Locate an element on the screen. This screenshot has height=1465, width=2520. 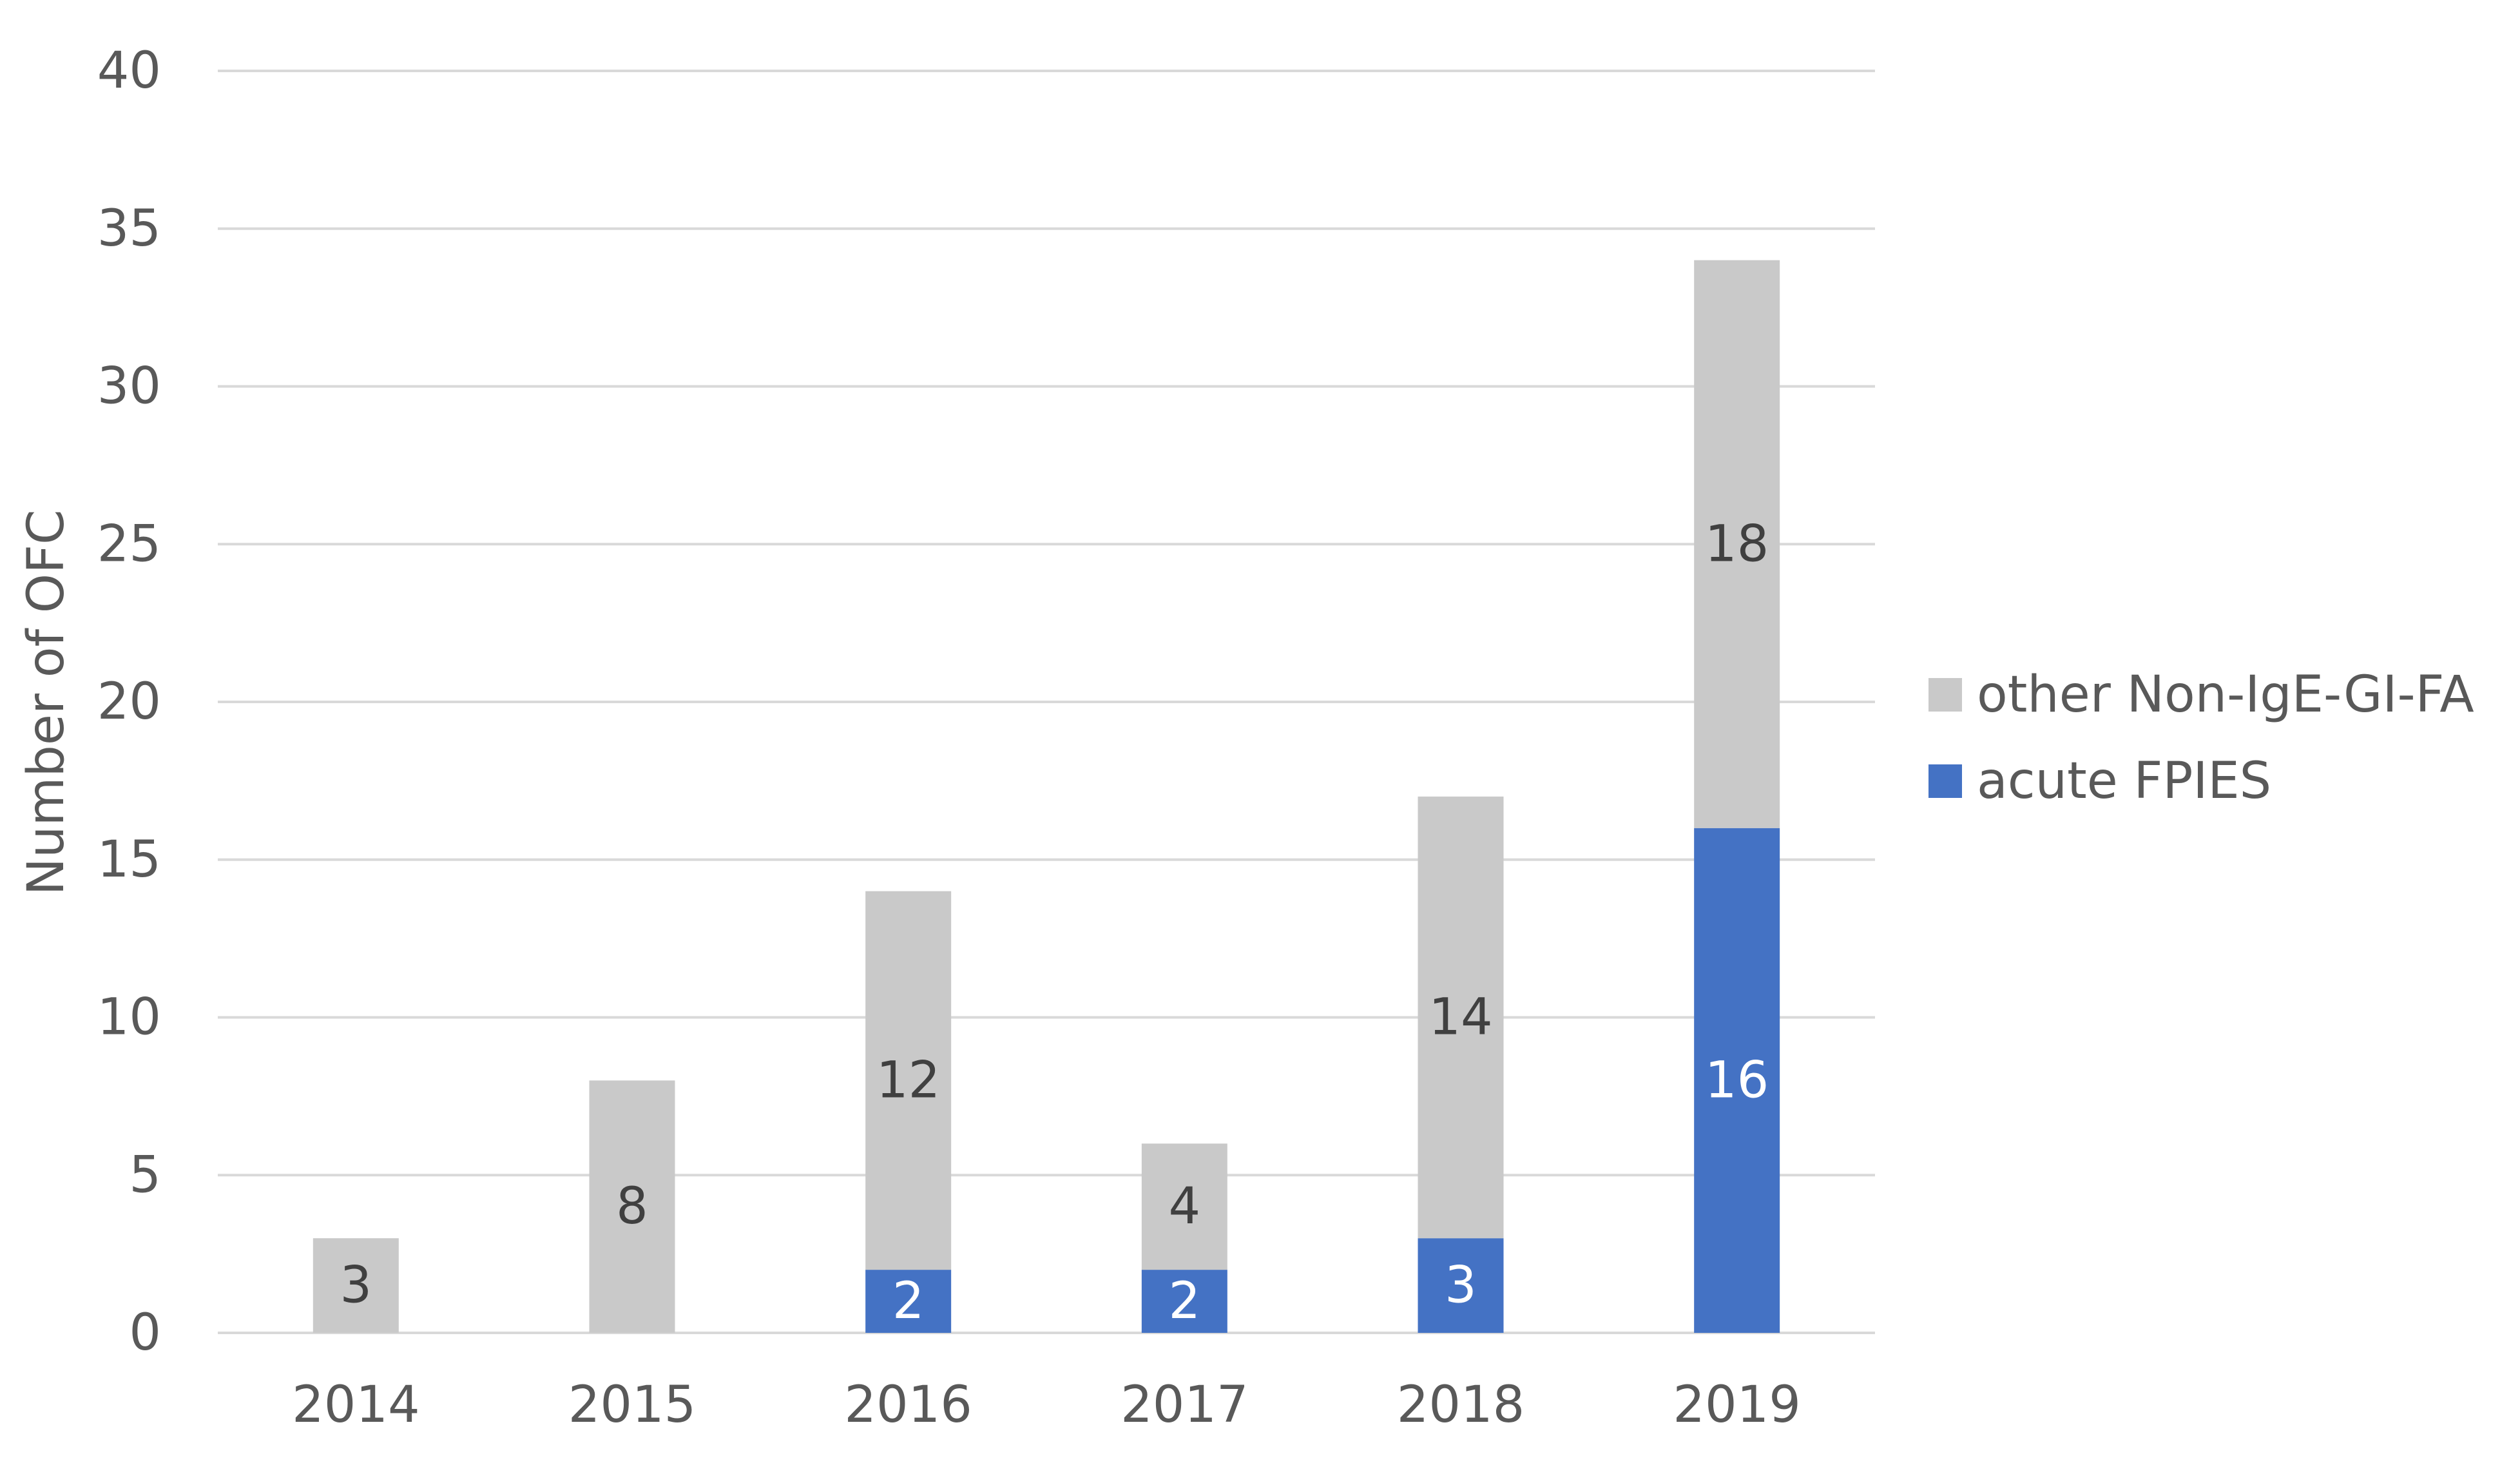
data-label: 4 is located at coordinates (1185, 1207).